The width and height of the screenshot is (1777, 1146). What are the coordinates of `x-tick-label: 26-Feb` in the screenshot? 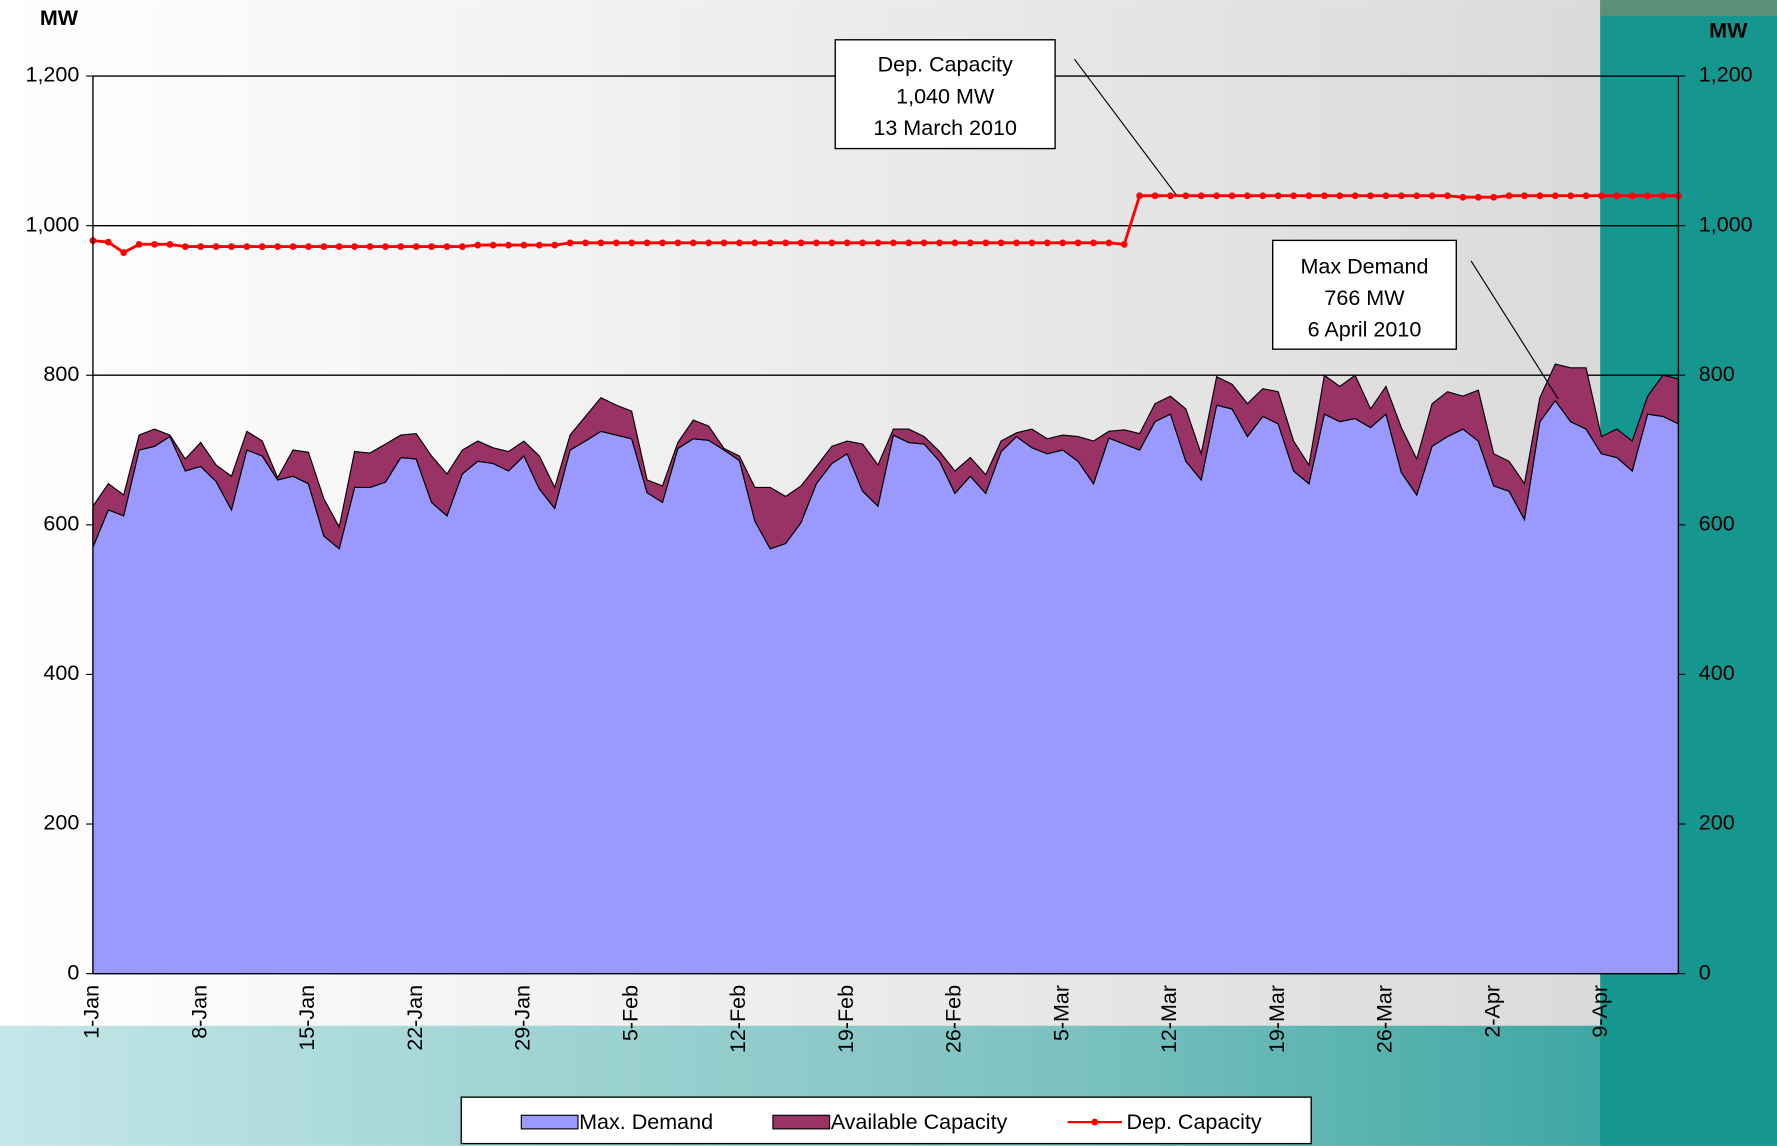 It's located at (954, 1019).